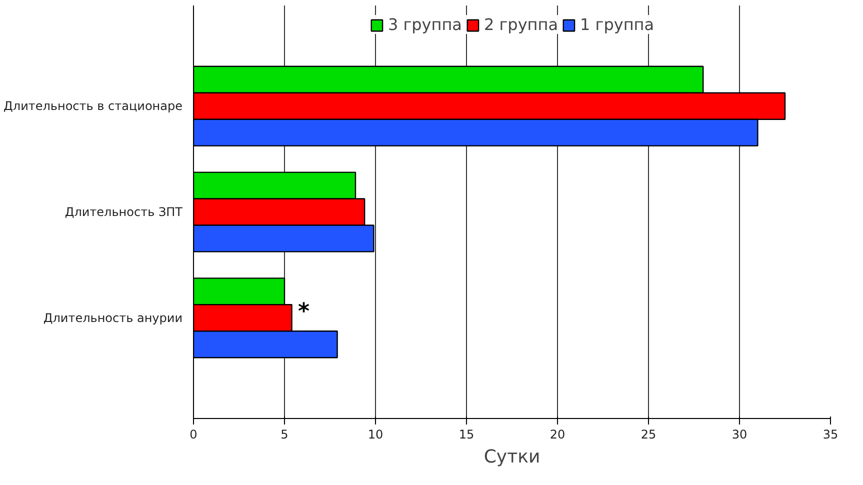 The height and width of the screenshot is (485, 863). Describe the element at coordinates (648, 435) in the screenshot. I see `x-tick-label: 25` at that location.